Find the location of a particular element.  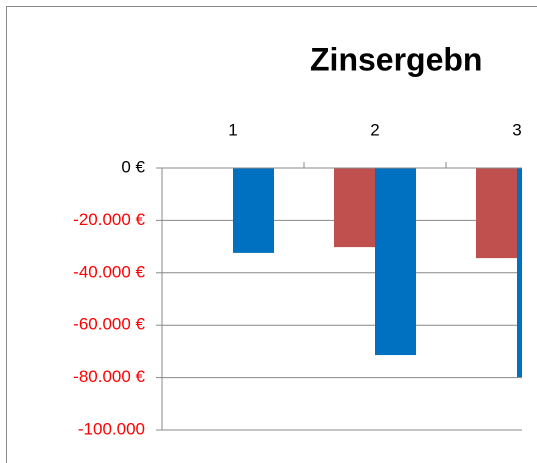

x-tick-label: 1 is located at coordinates (232, 129).